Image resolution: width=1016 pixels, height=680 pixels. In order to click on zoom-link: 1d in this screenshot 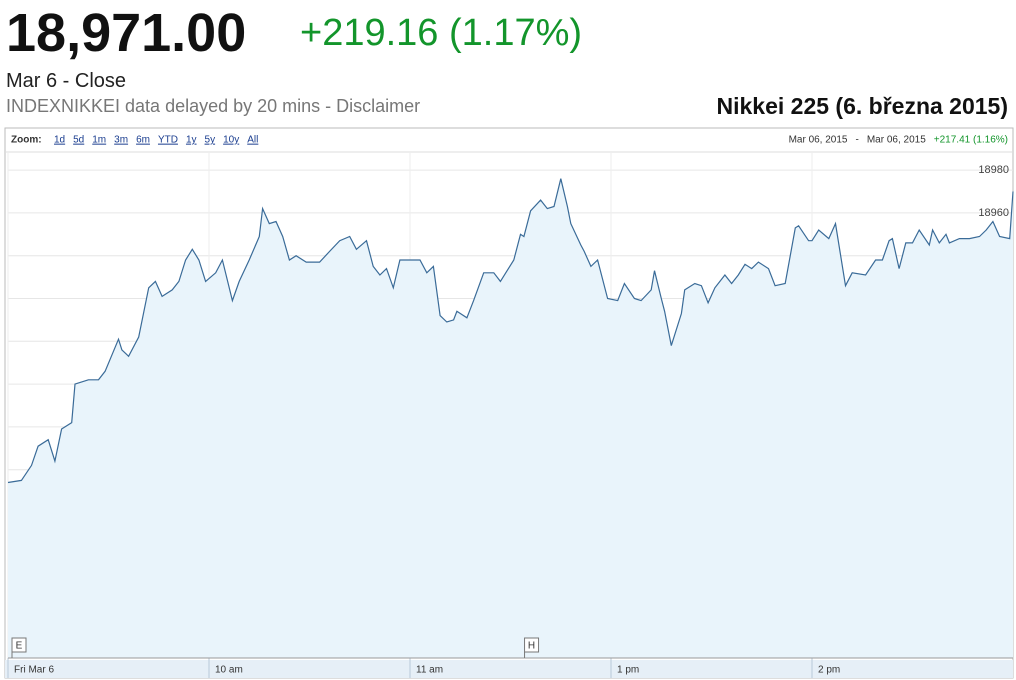, I will do `click(59, 140)`.